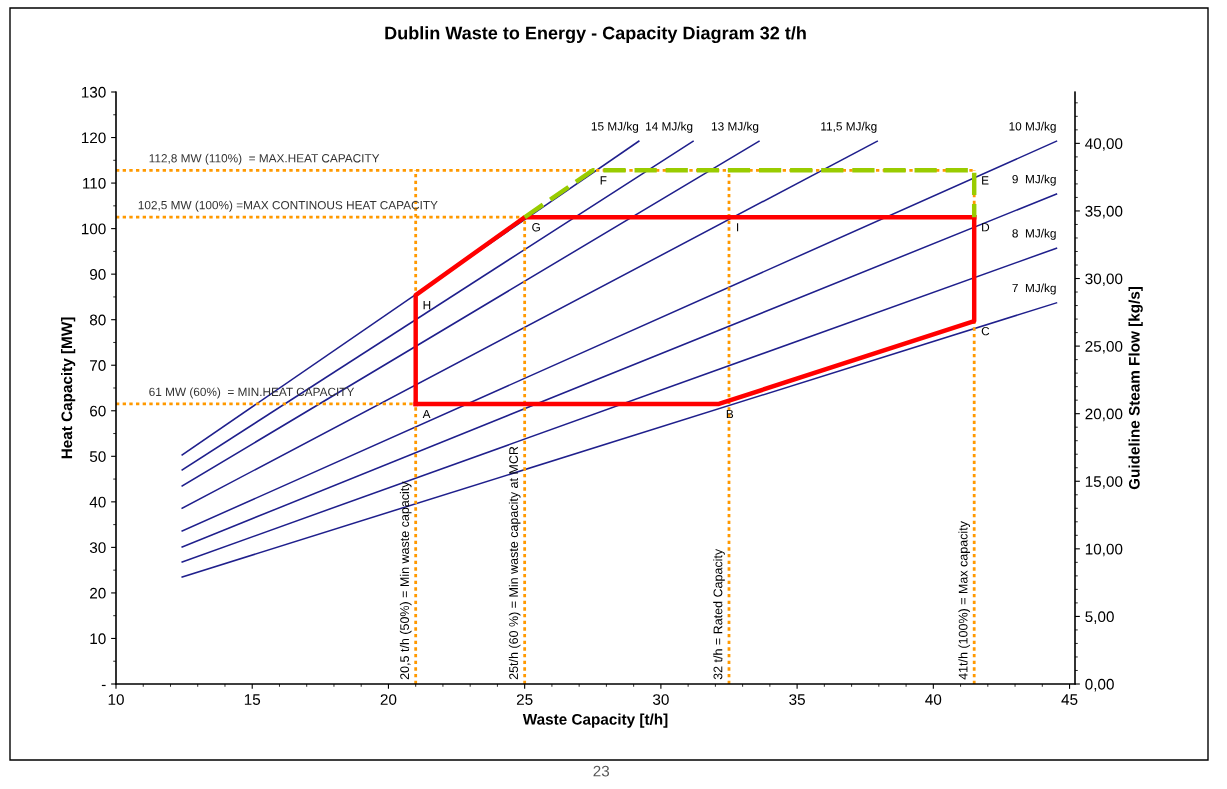  I want to click on y-tick-label: 130, so click(93, 92).